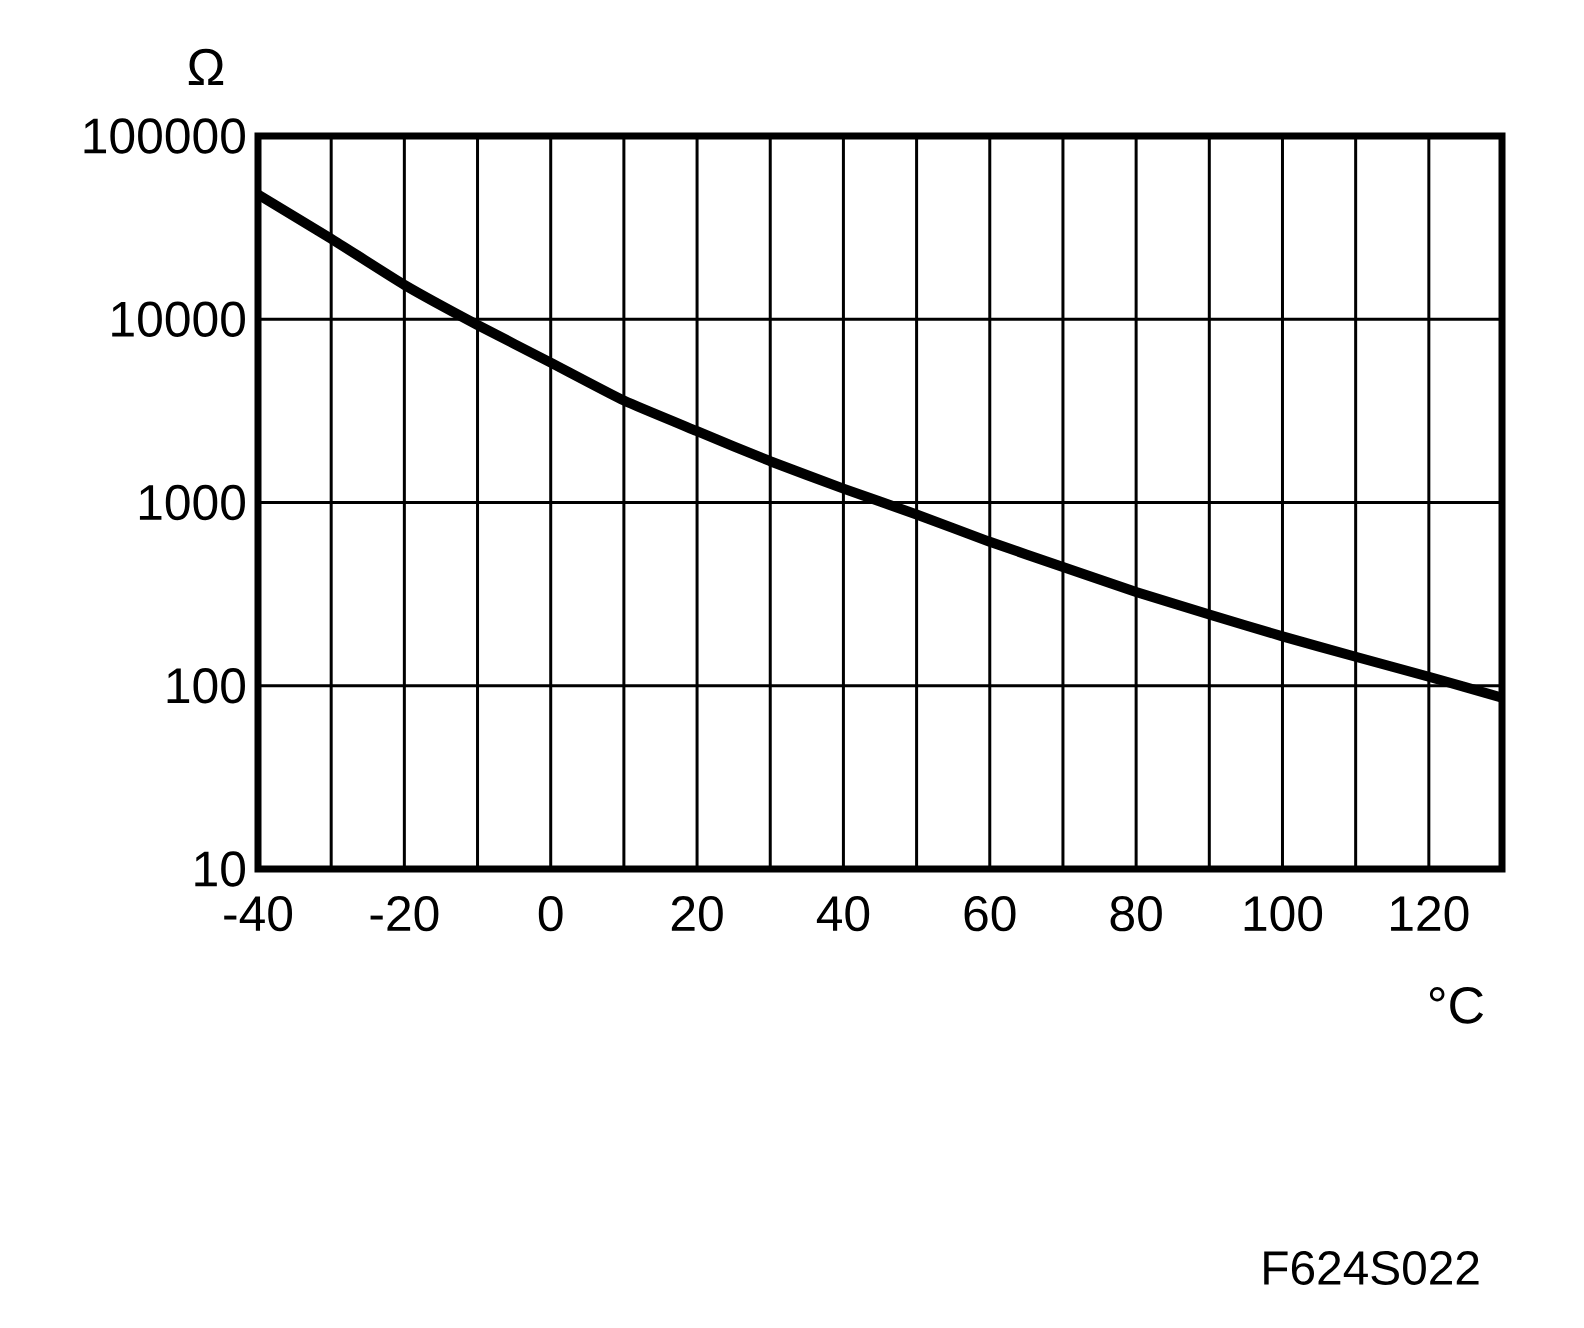 This screenshot has width=1584, height=1328. I want to click on x-tick-label: -40, so click(258, 914).